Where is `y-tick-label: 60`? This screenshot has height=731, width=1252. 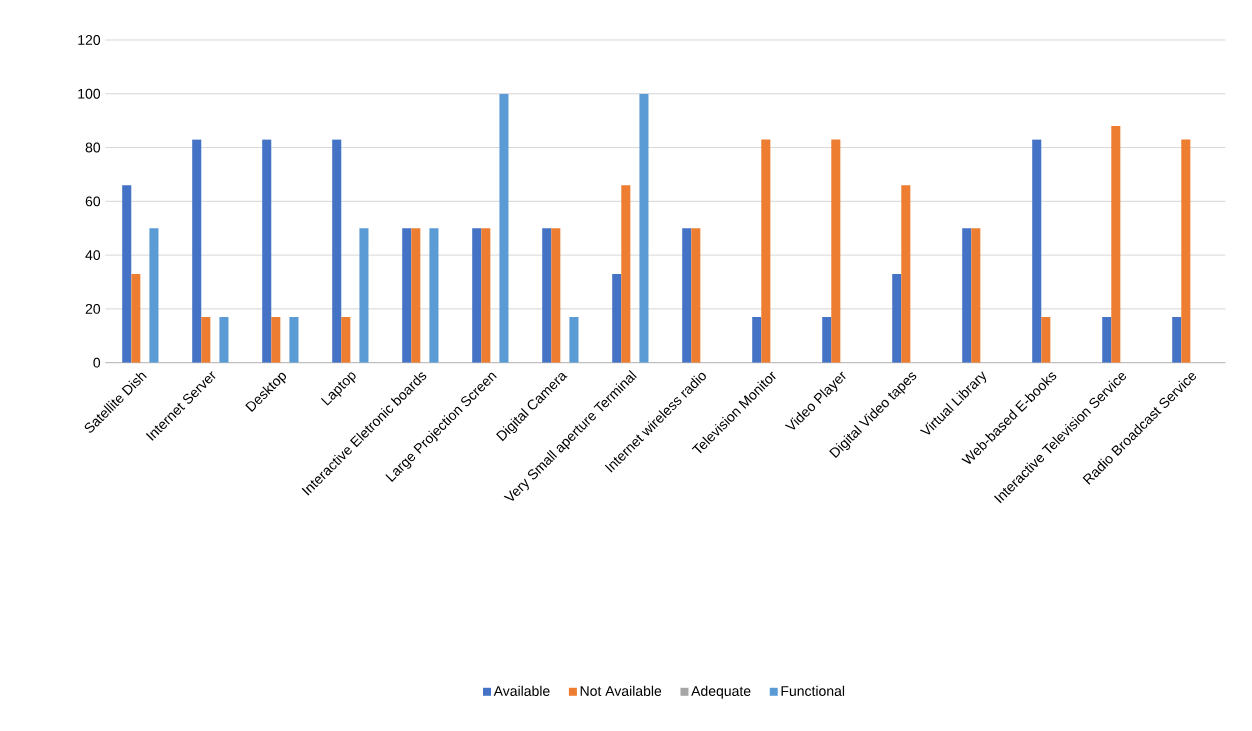 y-tick-label: 60 is located at coordinates (93, 201).